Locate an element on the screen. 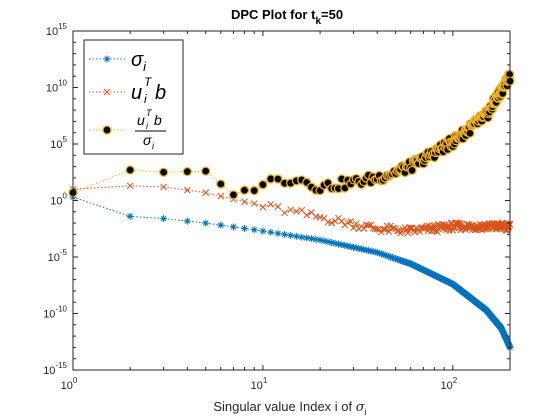 This screenshot has height=420, width=560. y-tick-label: 10⁵ is located at coordinates (58, 143).